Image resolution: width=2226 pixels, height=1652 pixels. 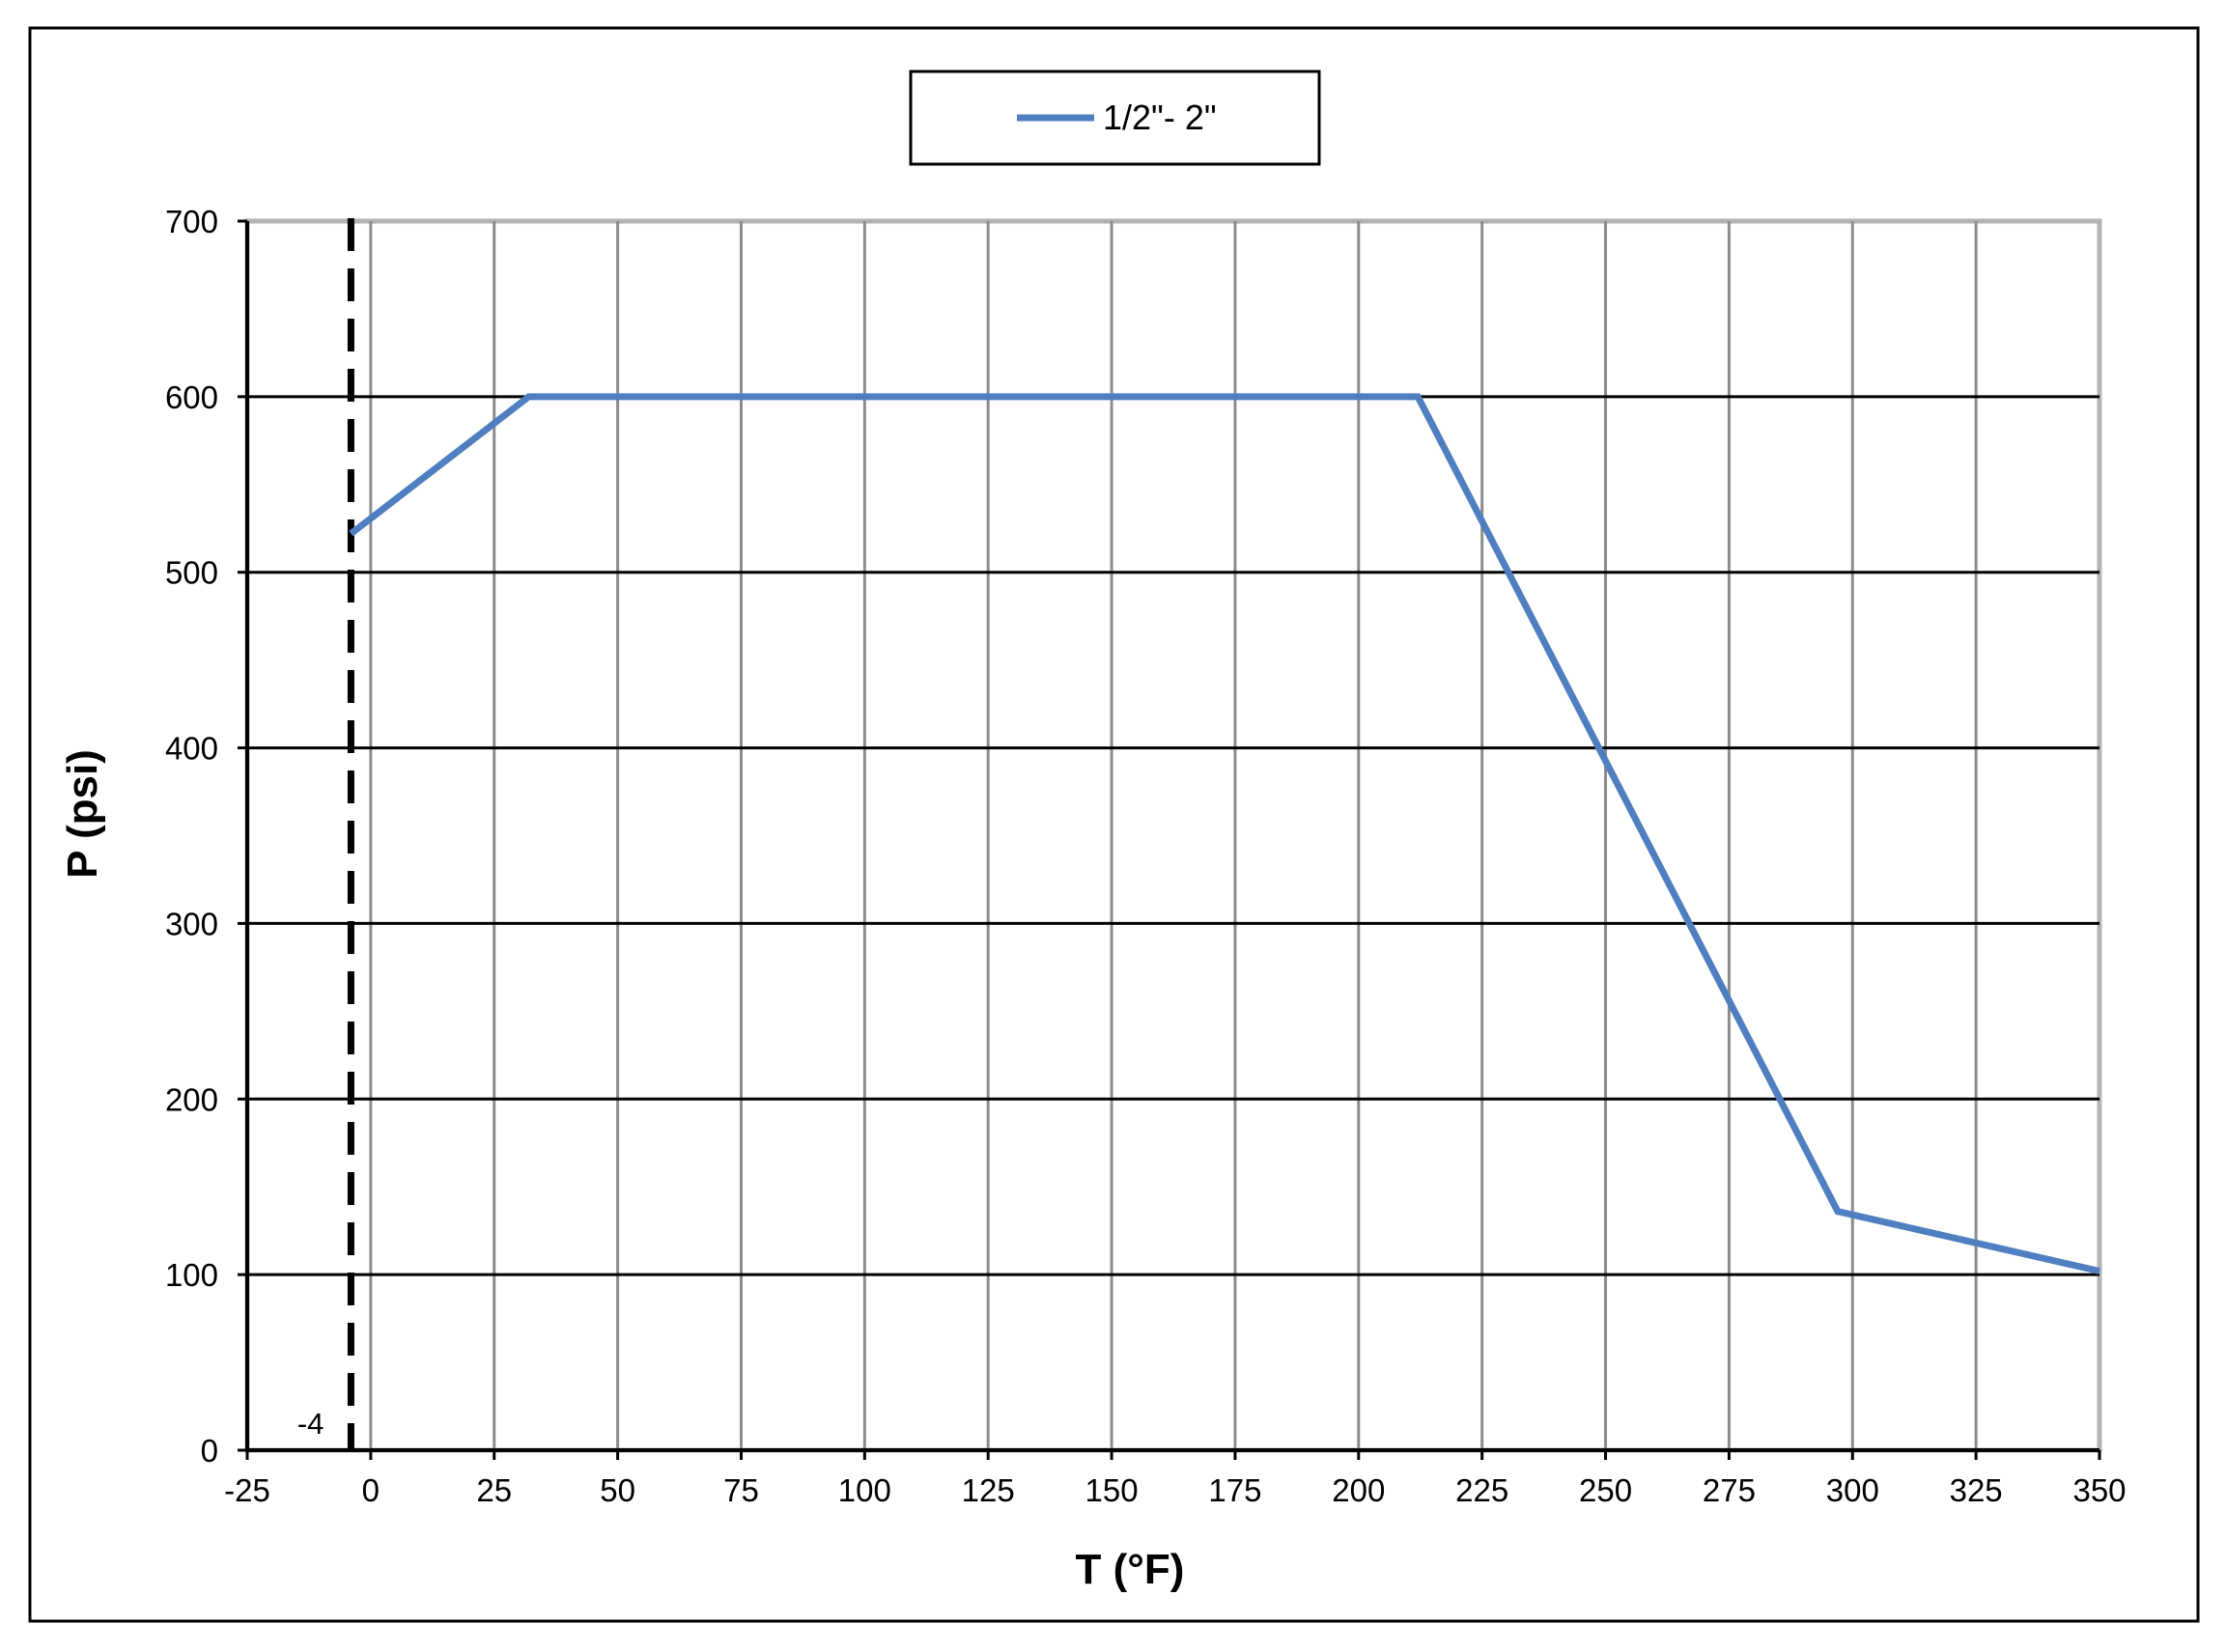 What do you see at coordinates (209, 1451) in the screenshot?
I see `y-tick-label: 0` at bounding box center [209, 1451].